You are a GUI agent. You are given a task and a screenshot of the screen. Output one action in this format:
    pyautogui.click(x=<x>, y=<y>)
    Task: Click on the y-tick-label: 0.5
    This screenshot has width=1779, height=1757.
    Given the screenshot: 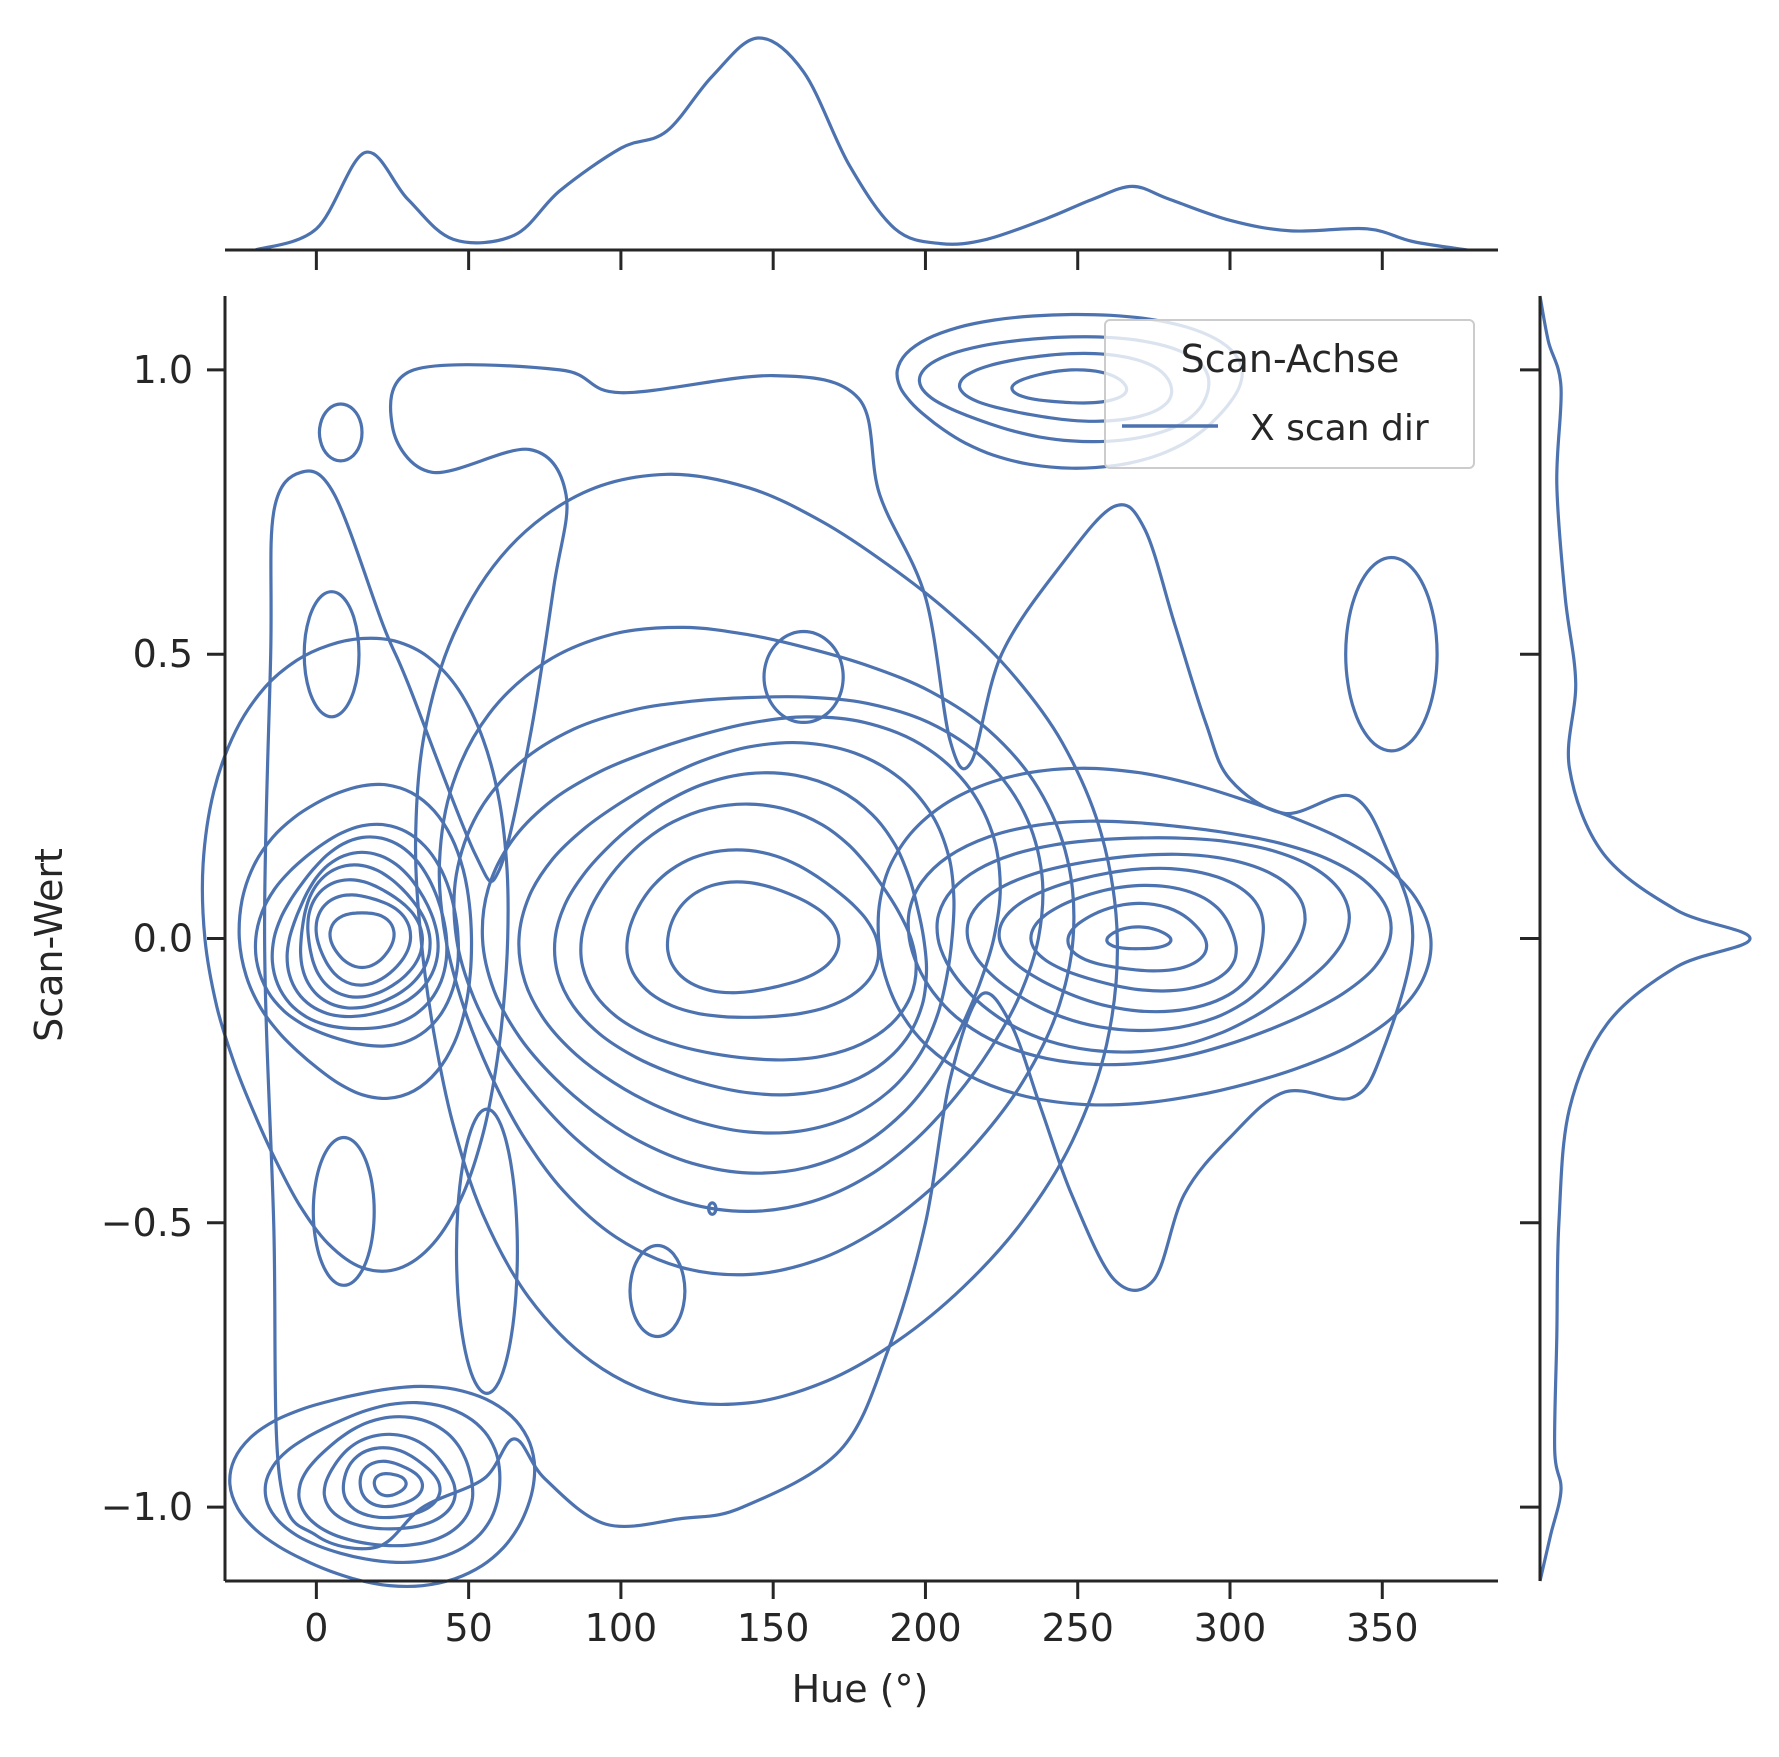 What is the action you would take?
    pyautogui.click(x=163, y=654)
    